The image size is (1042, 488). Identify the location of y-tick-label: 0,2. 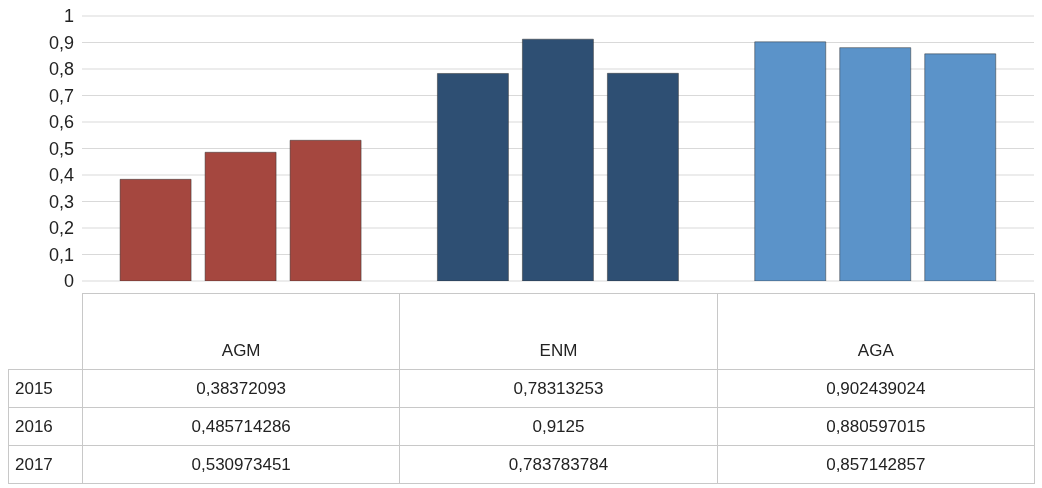
(61, 228).